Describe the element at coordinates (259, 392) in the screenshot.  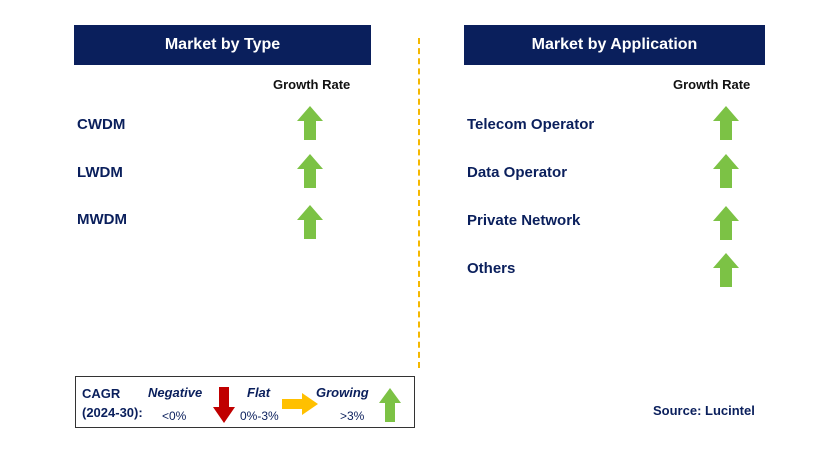
I see `legend-flat-label: Flat` at that location.